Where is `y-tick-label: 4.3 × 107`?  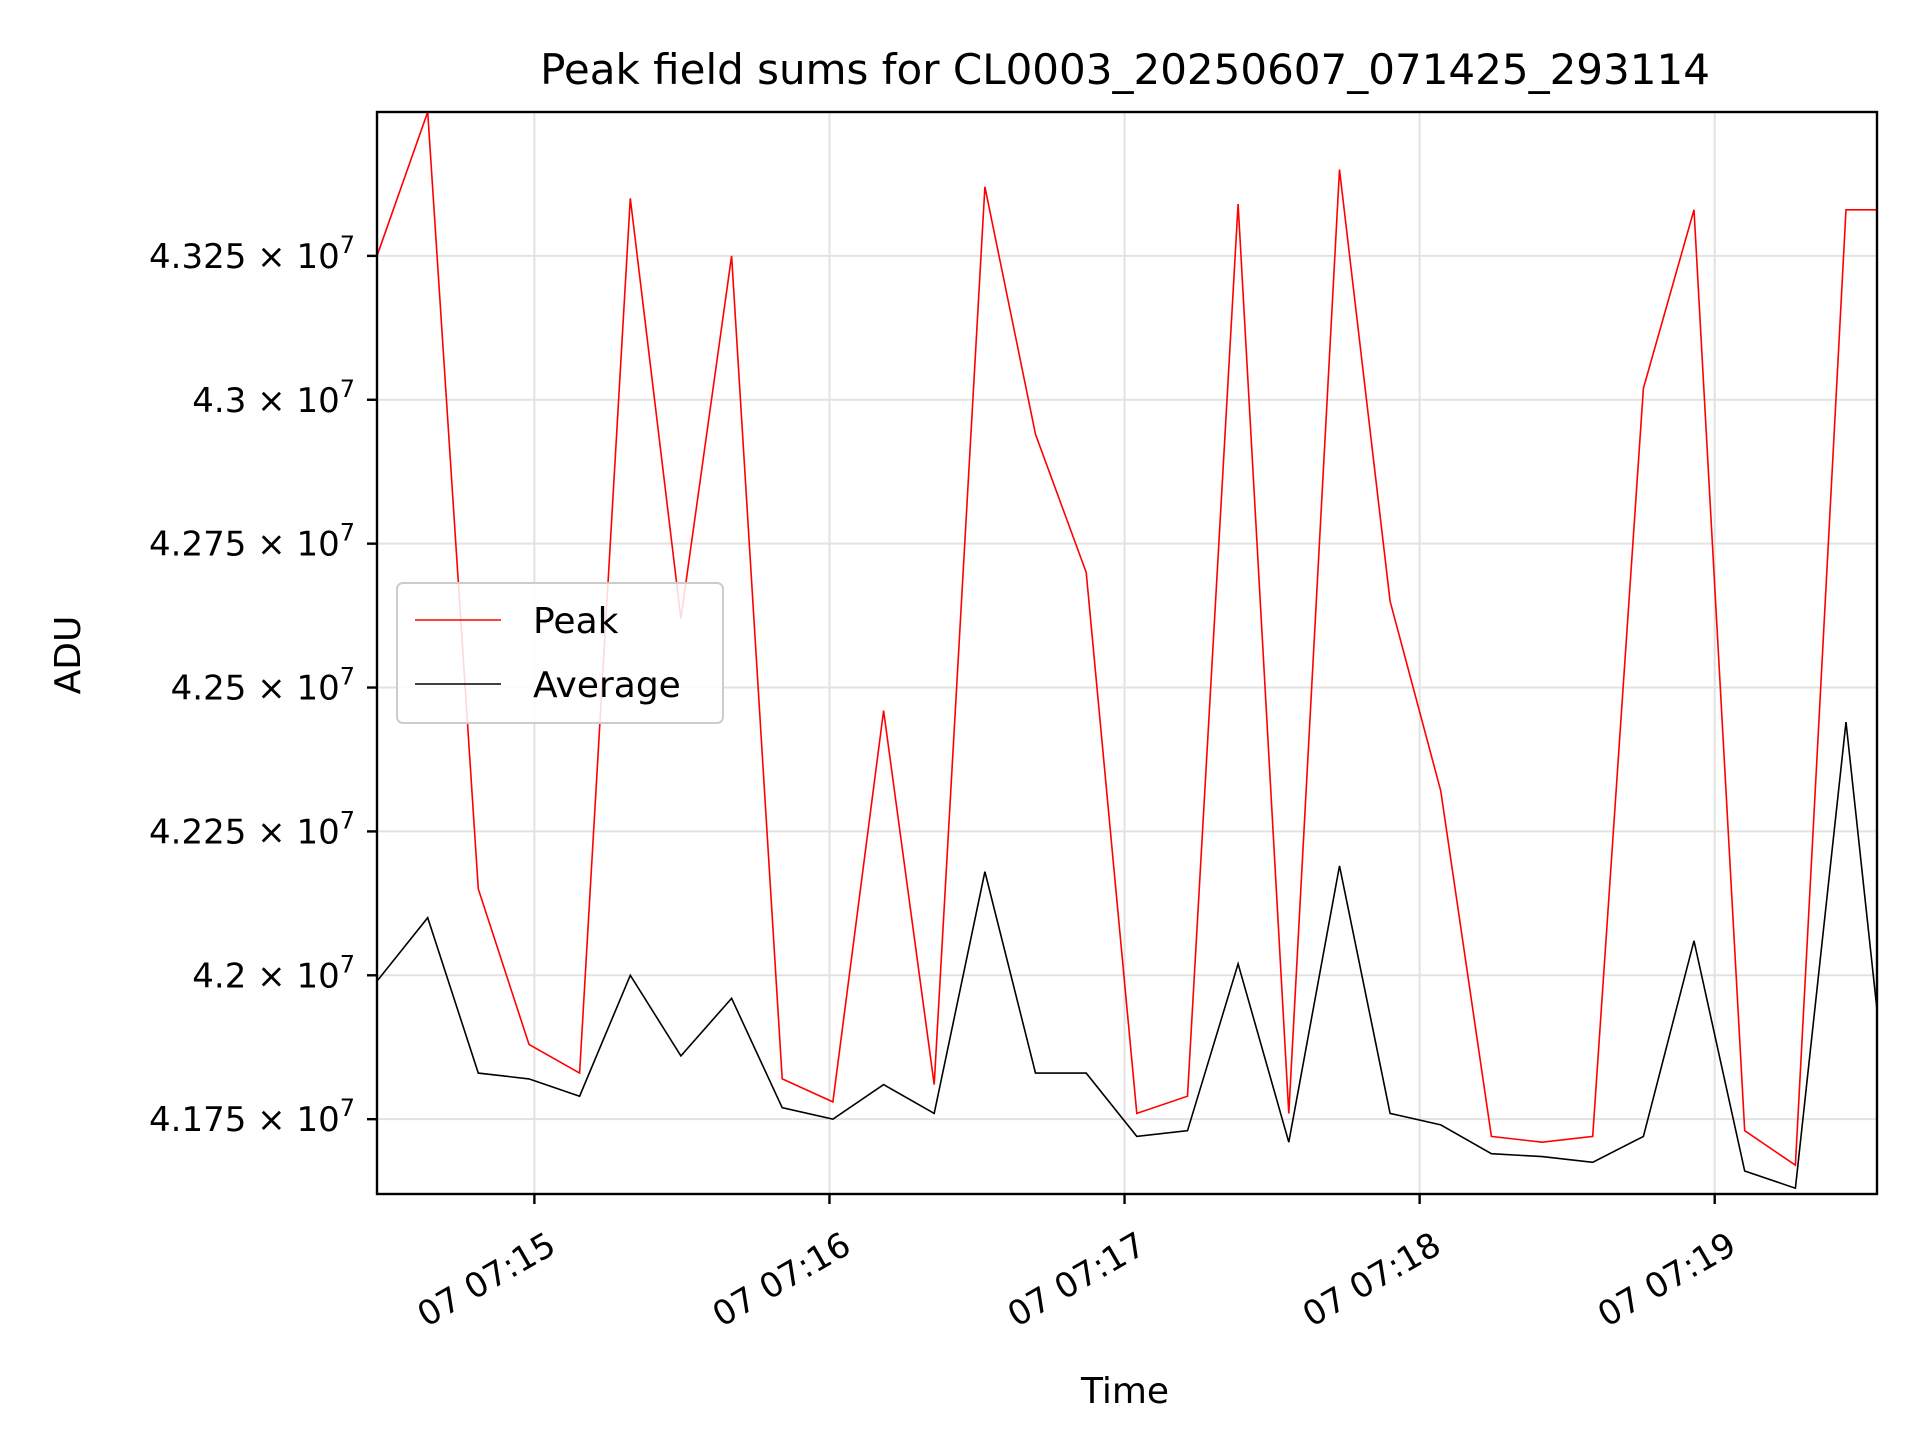
y-tick-label: 4.3 × 107 is located at coordinates (273, 398).